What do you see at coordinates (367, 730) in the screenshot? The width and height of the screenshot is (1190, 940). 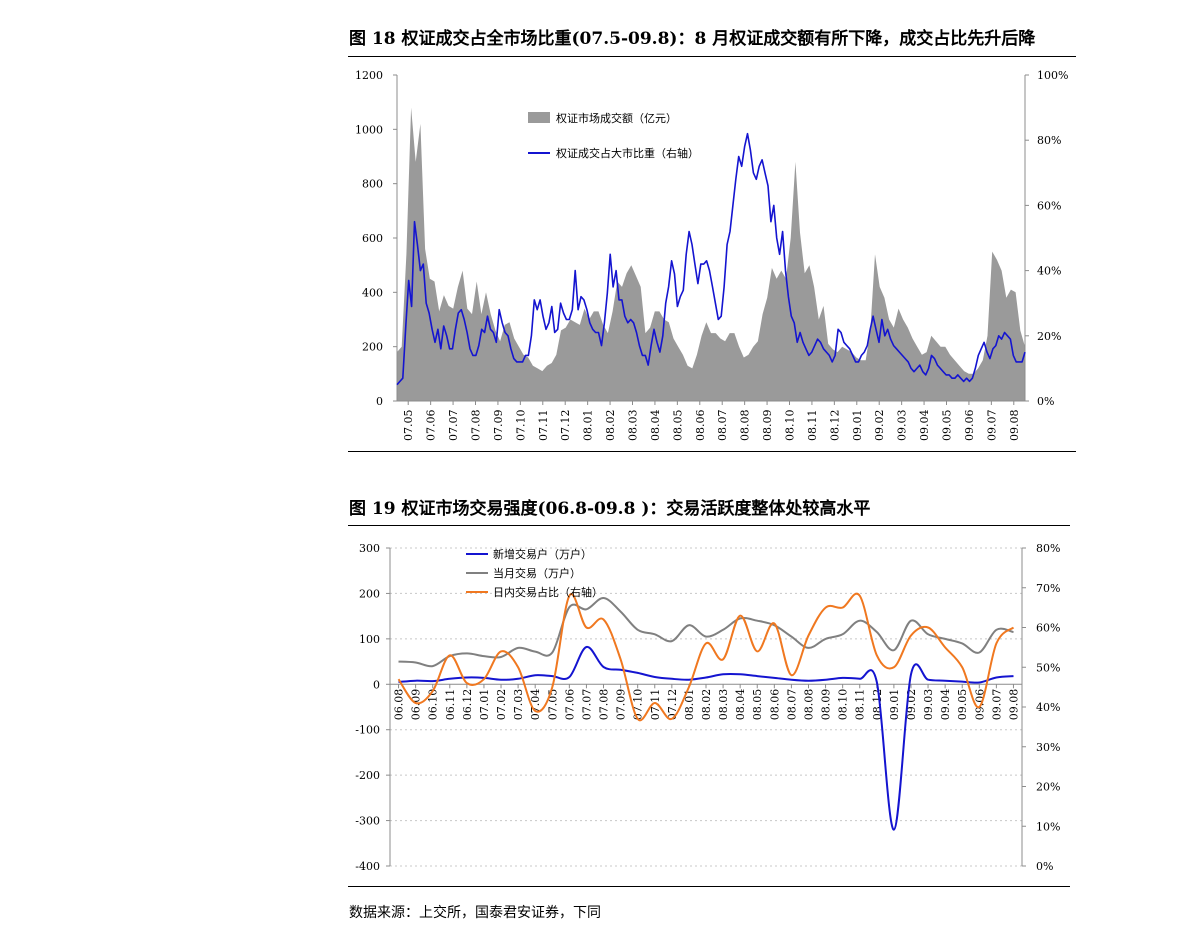 I see `left-tick-label: -100` at bounding box center [367, 730].